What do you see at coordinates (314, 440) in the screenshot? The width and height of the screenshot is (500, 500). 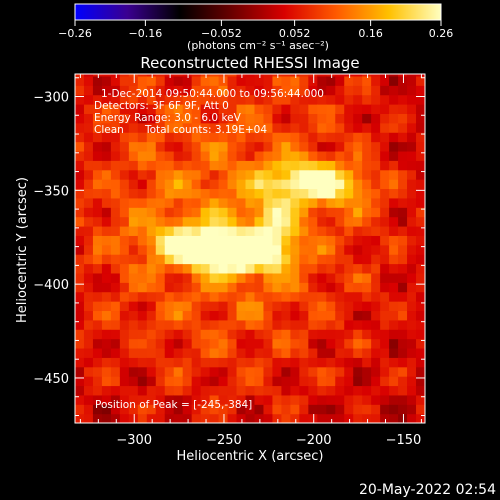 I see `x-tick-label: −200` at bounding box center [314, 440].